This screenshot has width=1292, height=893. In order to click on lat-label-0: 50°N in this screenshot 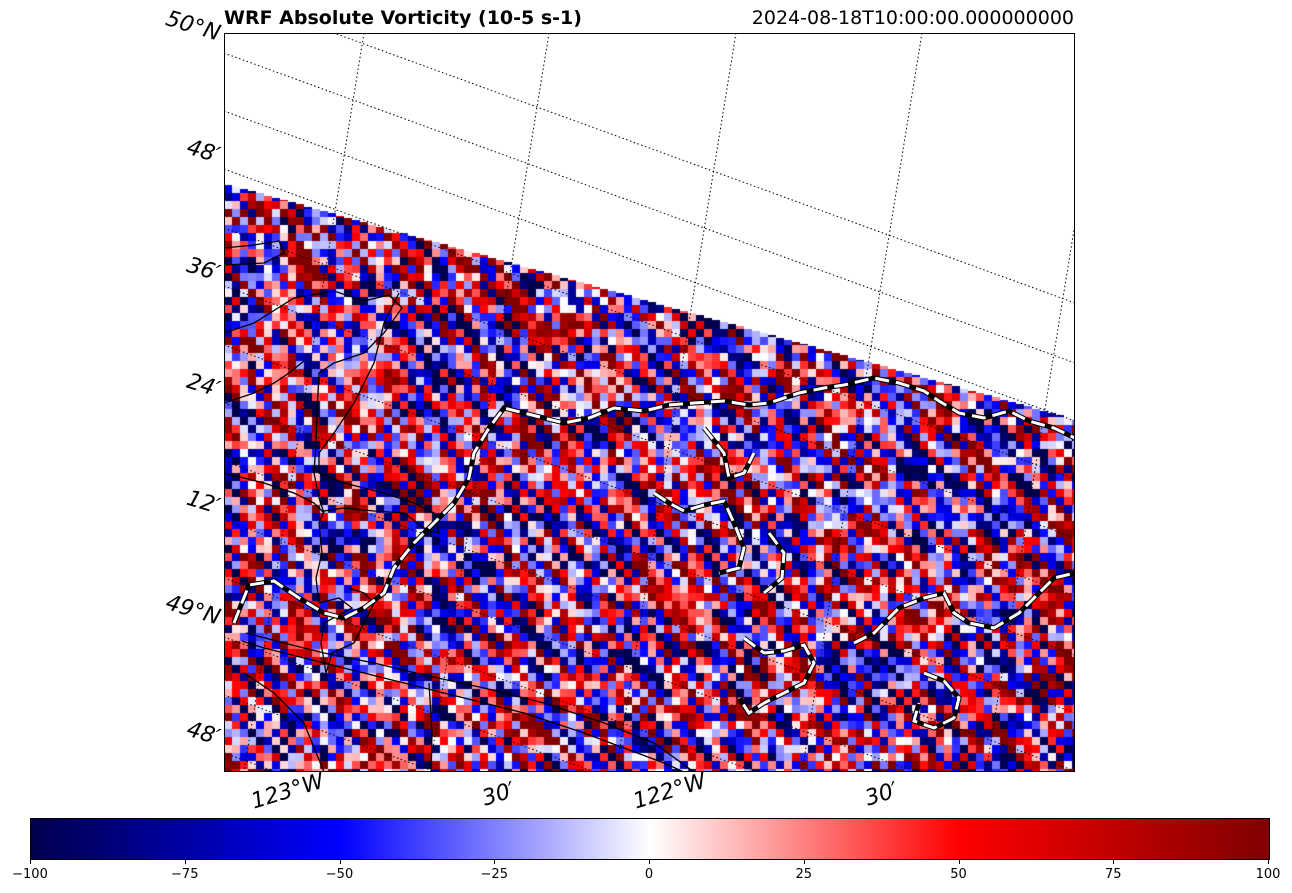, I will do `click(192, 26)`.